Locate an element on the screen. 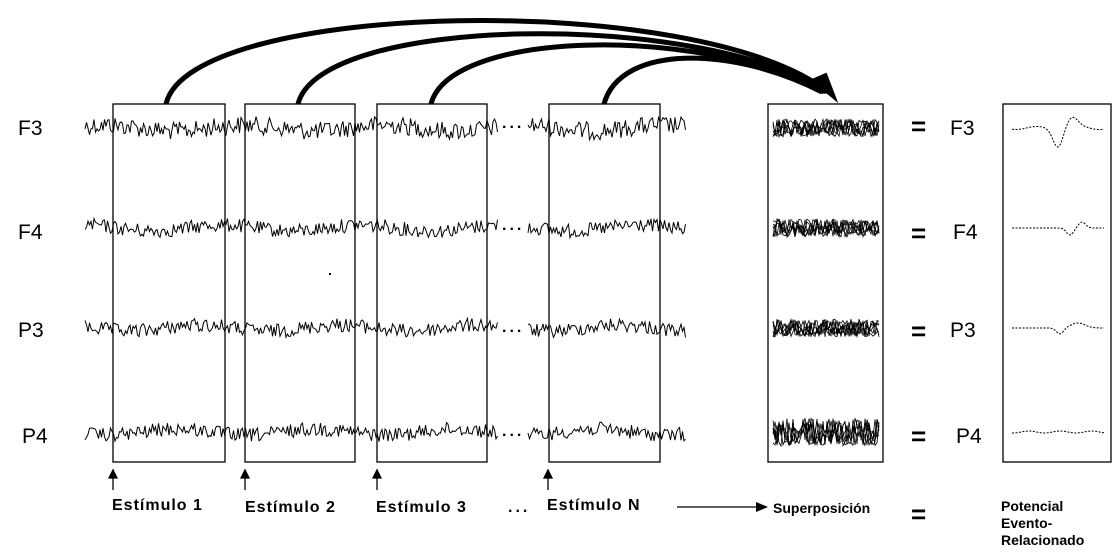 The image size is (1115, 556). superposition-traces is located at coordinates (826, 283).